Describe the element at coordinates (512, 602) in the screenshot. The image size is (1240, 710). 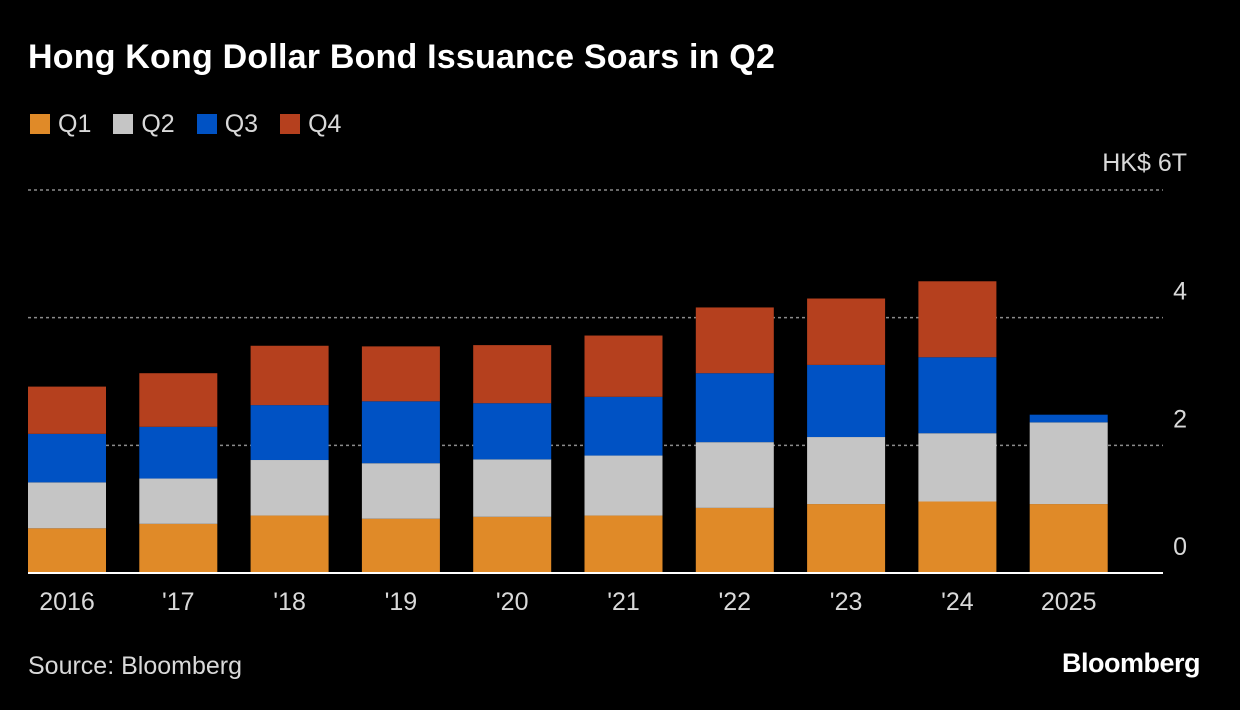
I see `x-tick-label: '20` at that location.